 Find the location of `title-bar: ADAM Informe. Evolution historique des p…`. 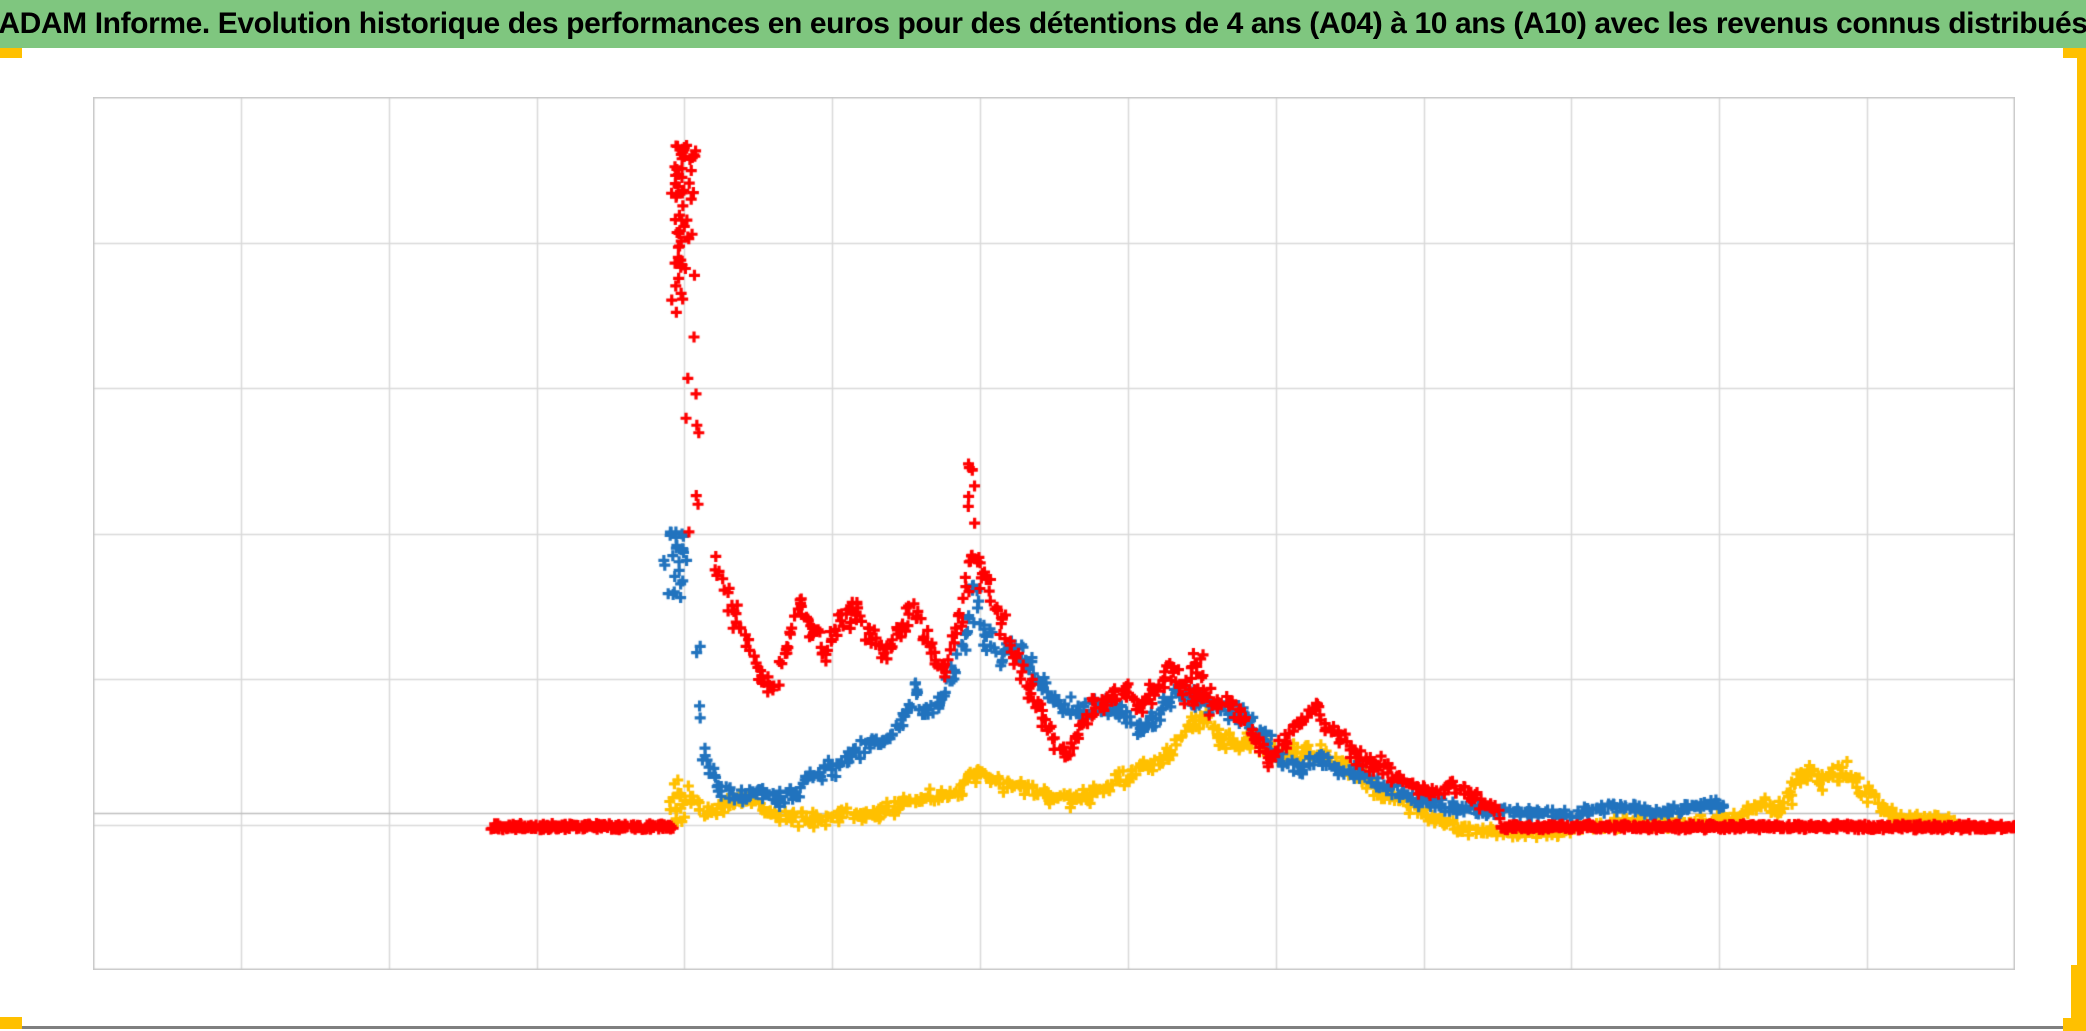

title-bar: ADAM Informe. Evolution historique des p… is located at coordinates (1043, 24).